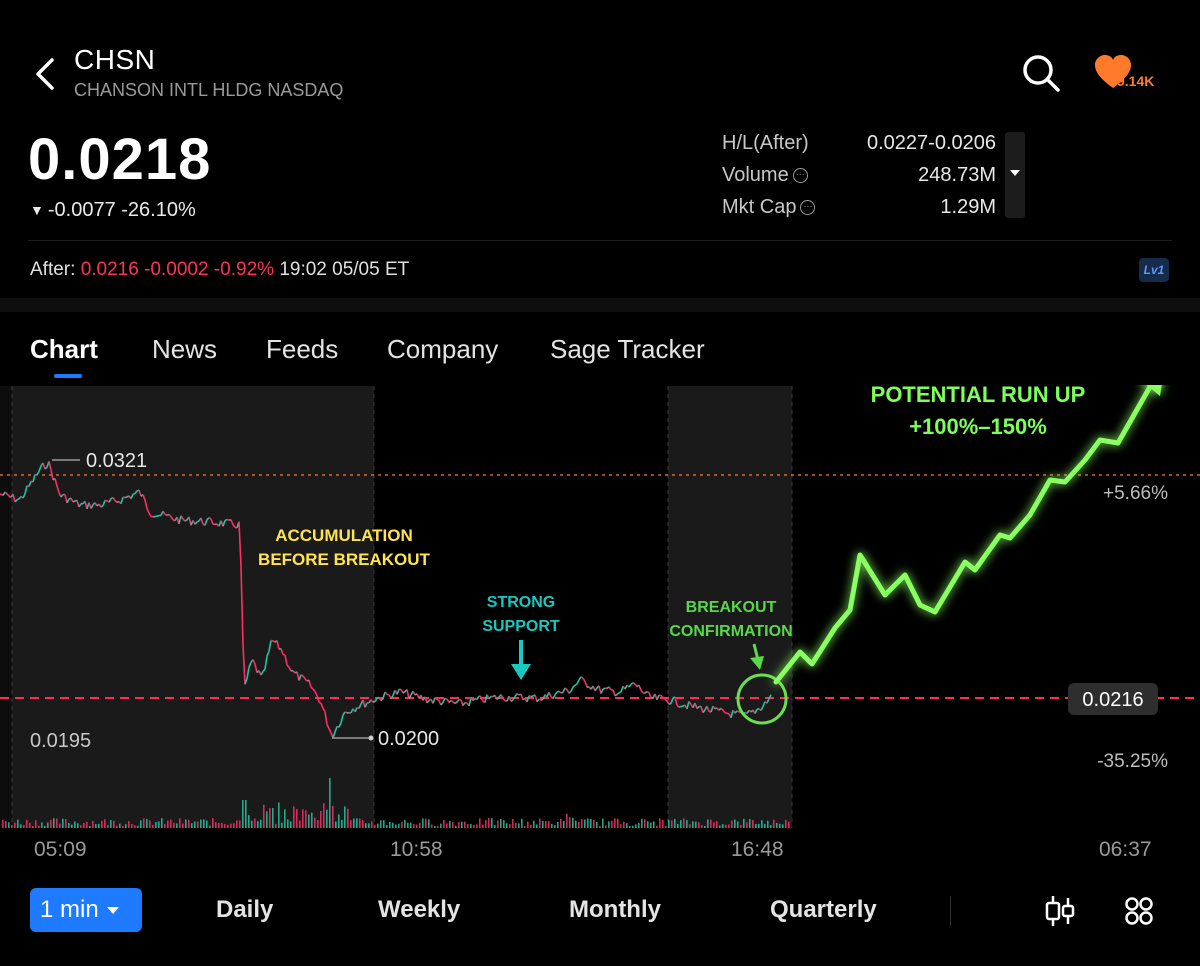  I want to click on grid-icon, so click(1139, 911).